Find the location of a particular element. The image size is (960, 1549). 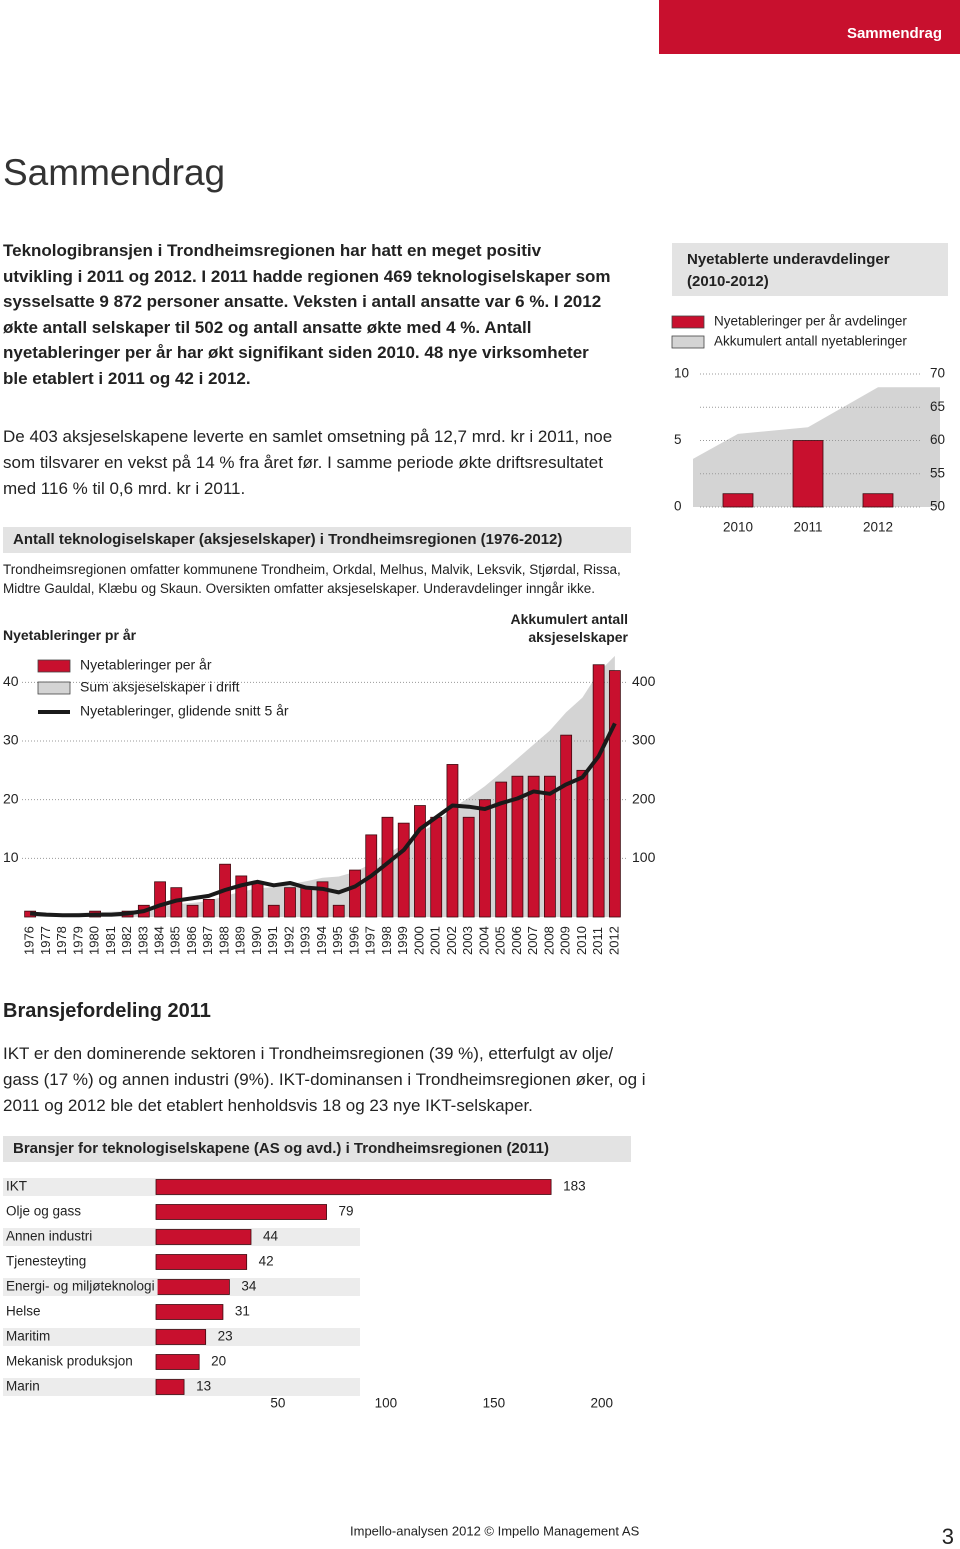

section-title: Bransjefordeling 2011 is located at coordinates (107, 1011).